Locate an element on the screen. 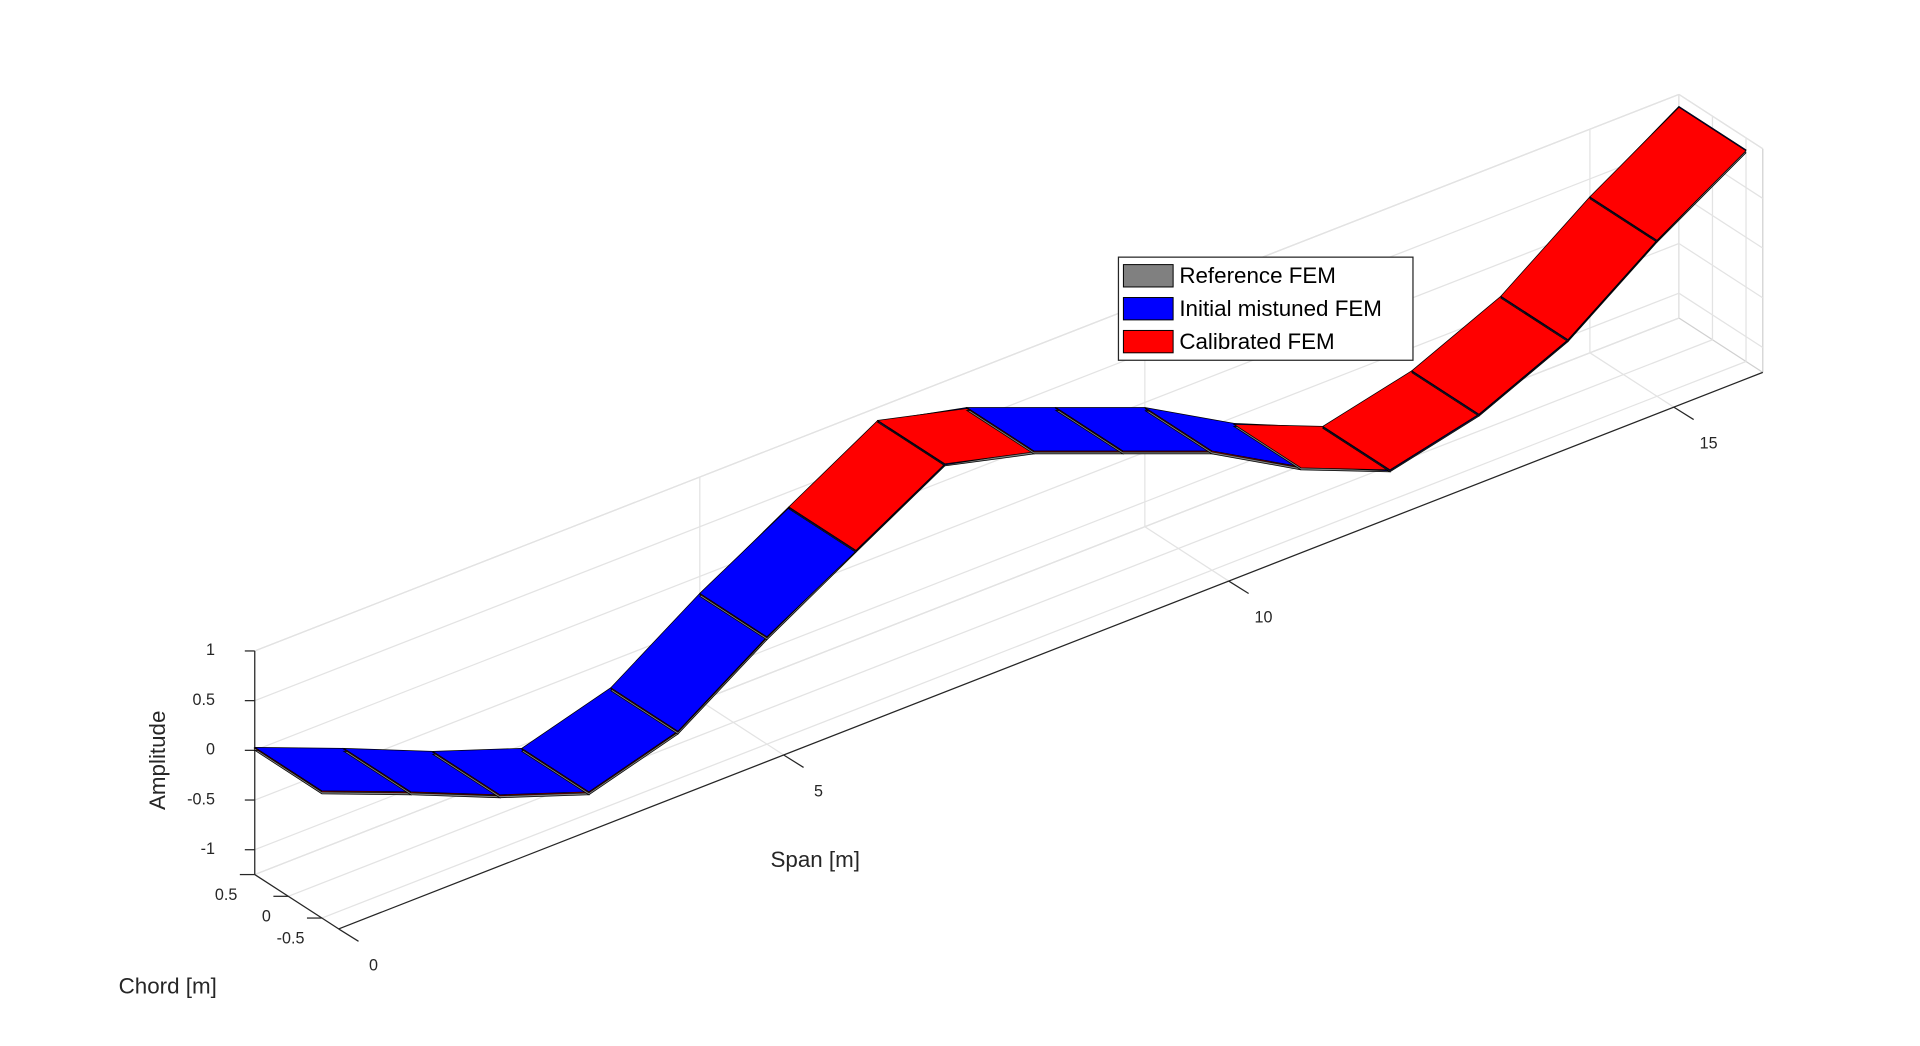 The width and height of the screenshot is (1920, 1046). x-tick-label: 15 is located at coordinates (1709, 444).